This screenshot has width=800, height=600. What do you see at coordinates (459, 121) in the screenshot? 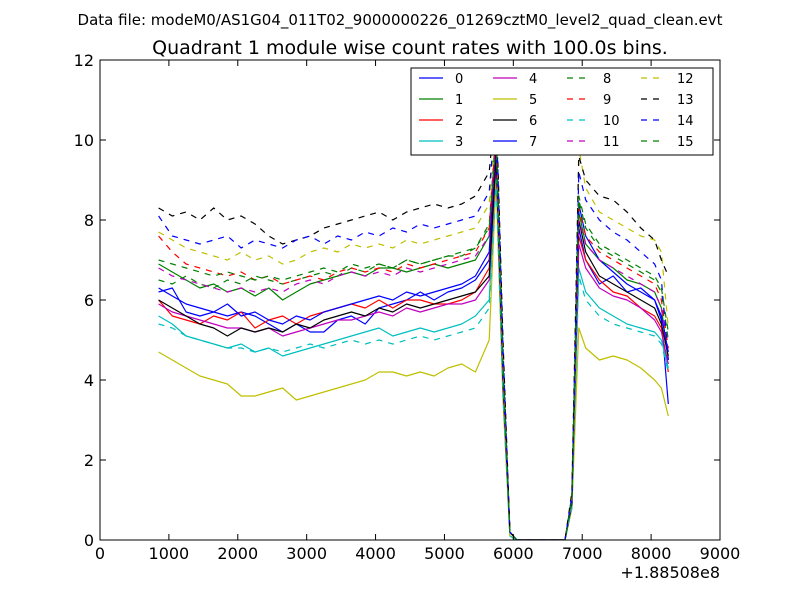
I see `legend-label-2: 2` at bounding box center [459, 121].